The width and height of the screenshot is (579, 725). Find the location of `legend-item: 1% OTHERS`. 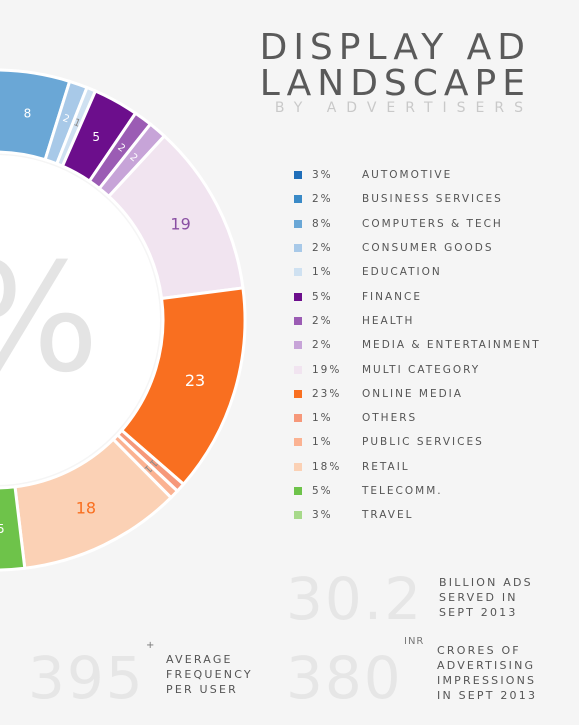

legend-item: 1% OTHERS is located at coordinates (417, 418).